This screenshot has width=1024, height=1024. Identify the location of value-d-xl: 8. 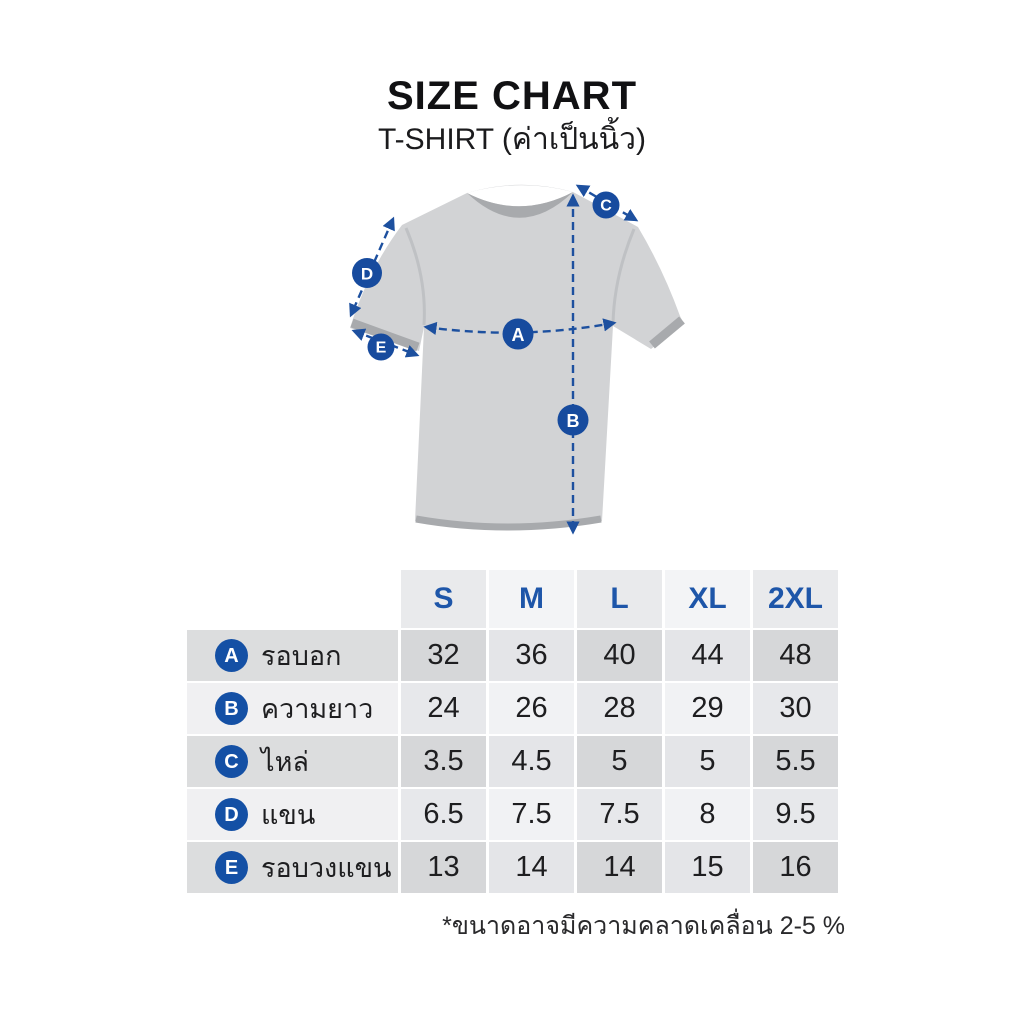
(707, 814).